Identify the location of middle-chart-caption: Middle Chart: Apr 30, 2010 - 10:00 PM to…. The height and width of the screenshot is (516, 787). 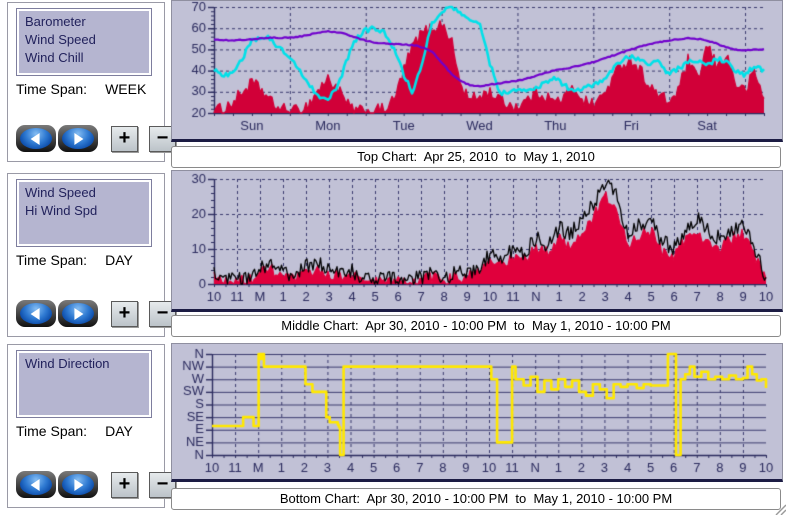
(476, 326).